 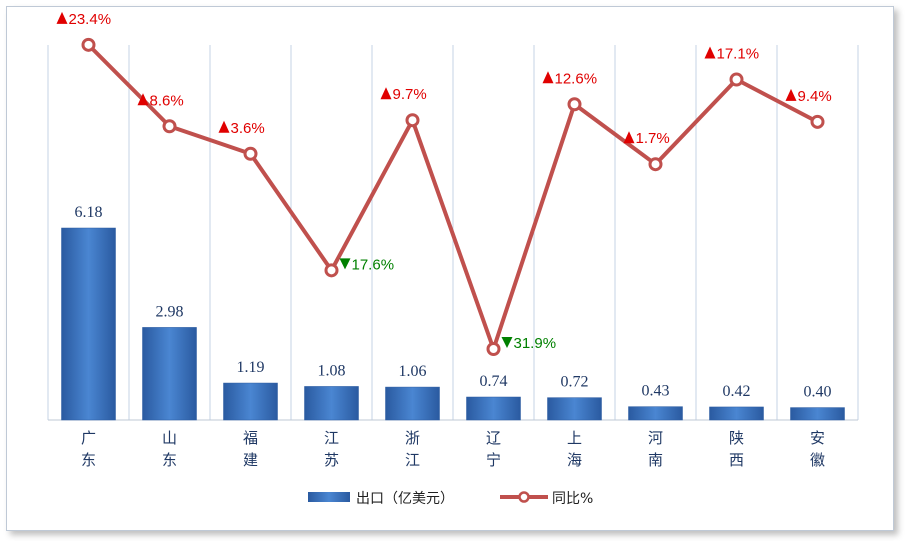 I want to click on pct-label: 12.6%, so click(x=570, y=78).